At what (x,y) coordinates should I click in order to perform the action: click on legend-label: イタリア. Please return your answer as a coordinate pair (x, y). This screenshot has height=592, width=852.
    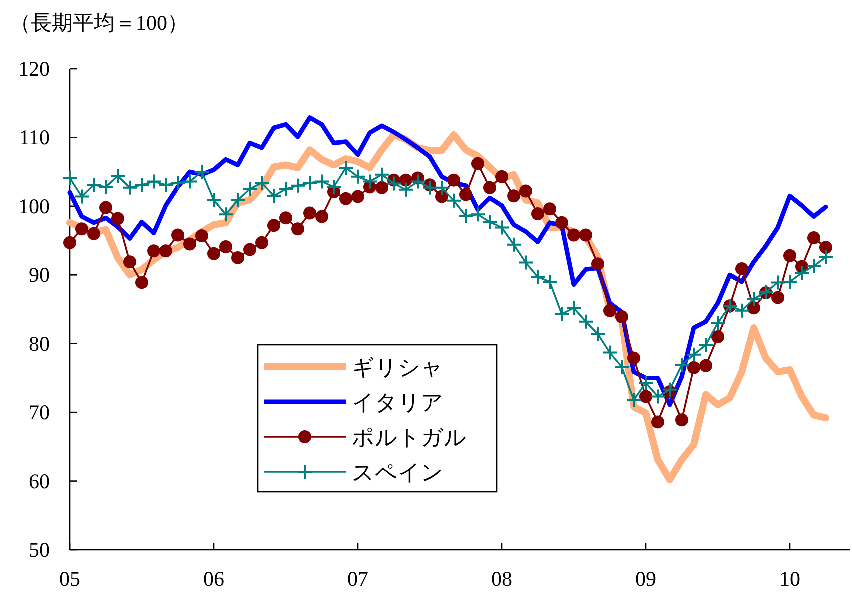
    Looking at the image, I should click on (398, 402).